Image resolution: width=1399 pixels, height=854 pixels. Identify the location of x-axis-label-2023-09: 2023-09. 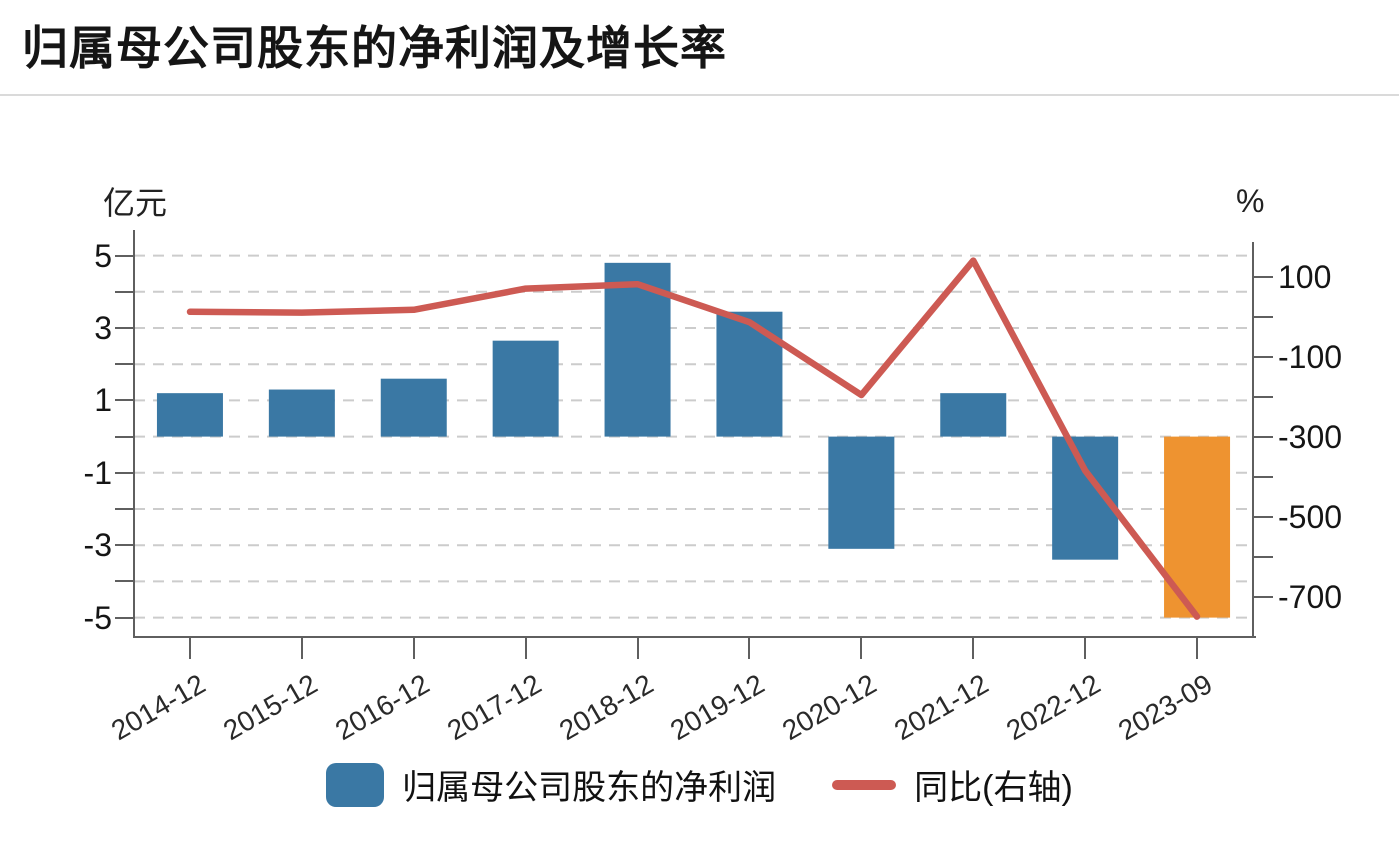
(1165, 707).